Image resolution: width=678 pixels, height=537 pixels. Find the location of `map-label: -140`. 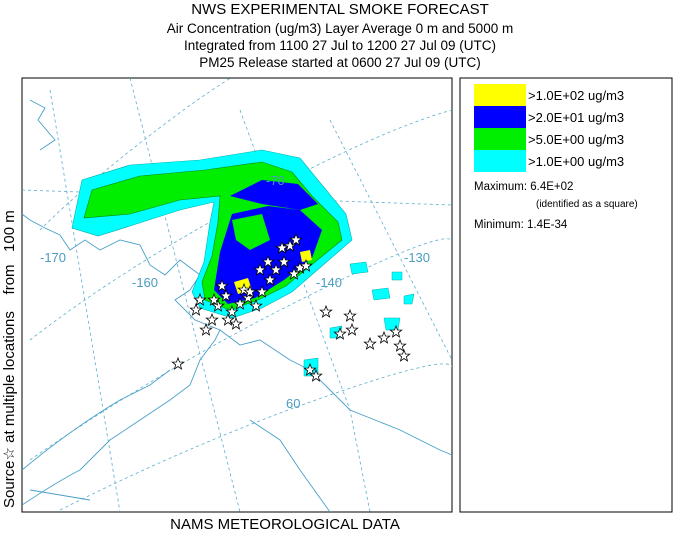

map-label: -140 is located at coordinates (329, 282).